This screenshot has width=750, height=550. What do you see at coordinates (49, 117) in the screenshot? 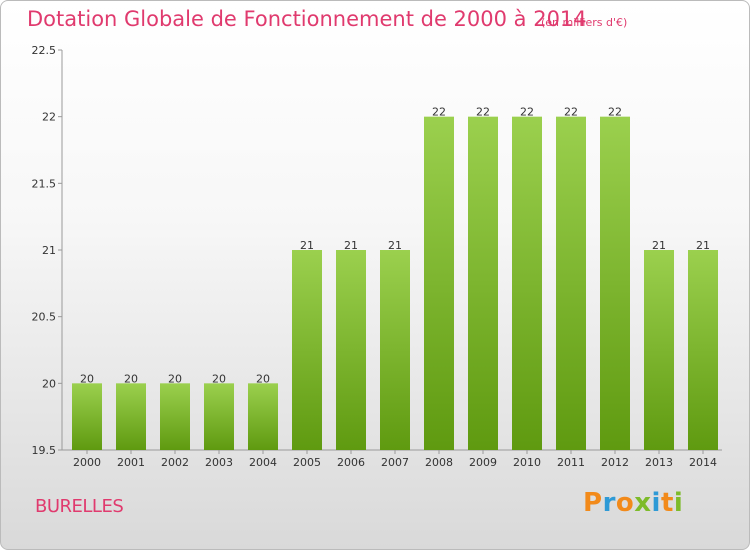
I see `y-tick-label: 22` at bounding box center [49, 117].